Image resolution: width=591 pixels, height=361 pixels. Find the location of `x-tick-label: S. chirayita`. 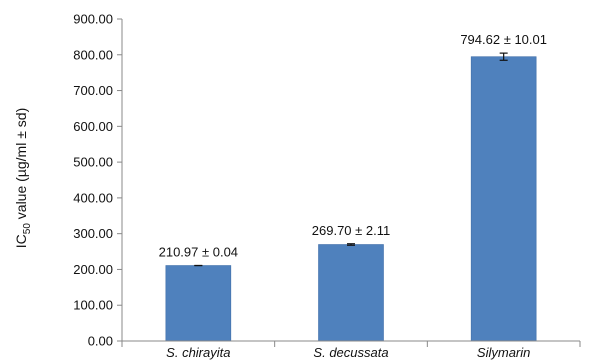

x-tick-label: S. chirayita is located at coordinates (198, 352).